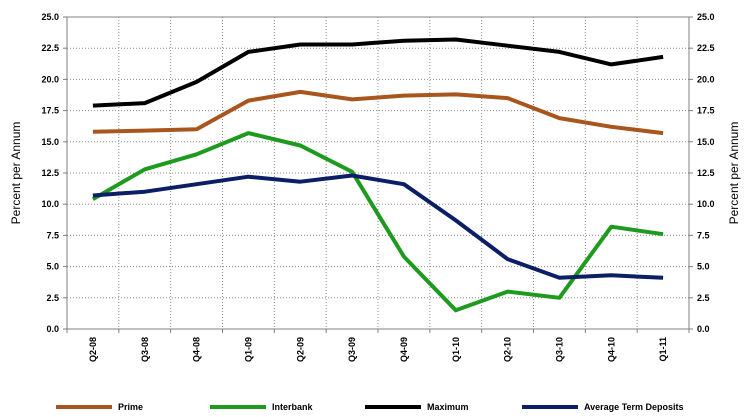 Image resolution: width=745 pixels, height=417 pixels. I want to click on left-y-tick-label: 10.0, so click(50, 204).